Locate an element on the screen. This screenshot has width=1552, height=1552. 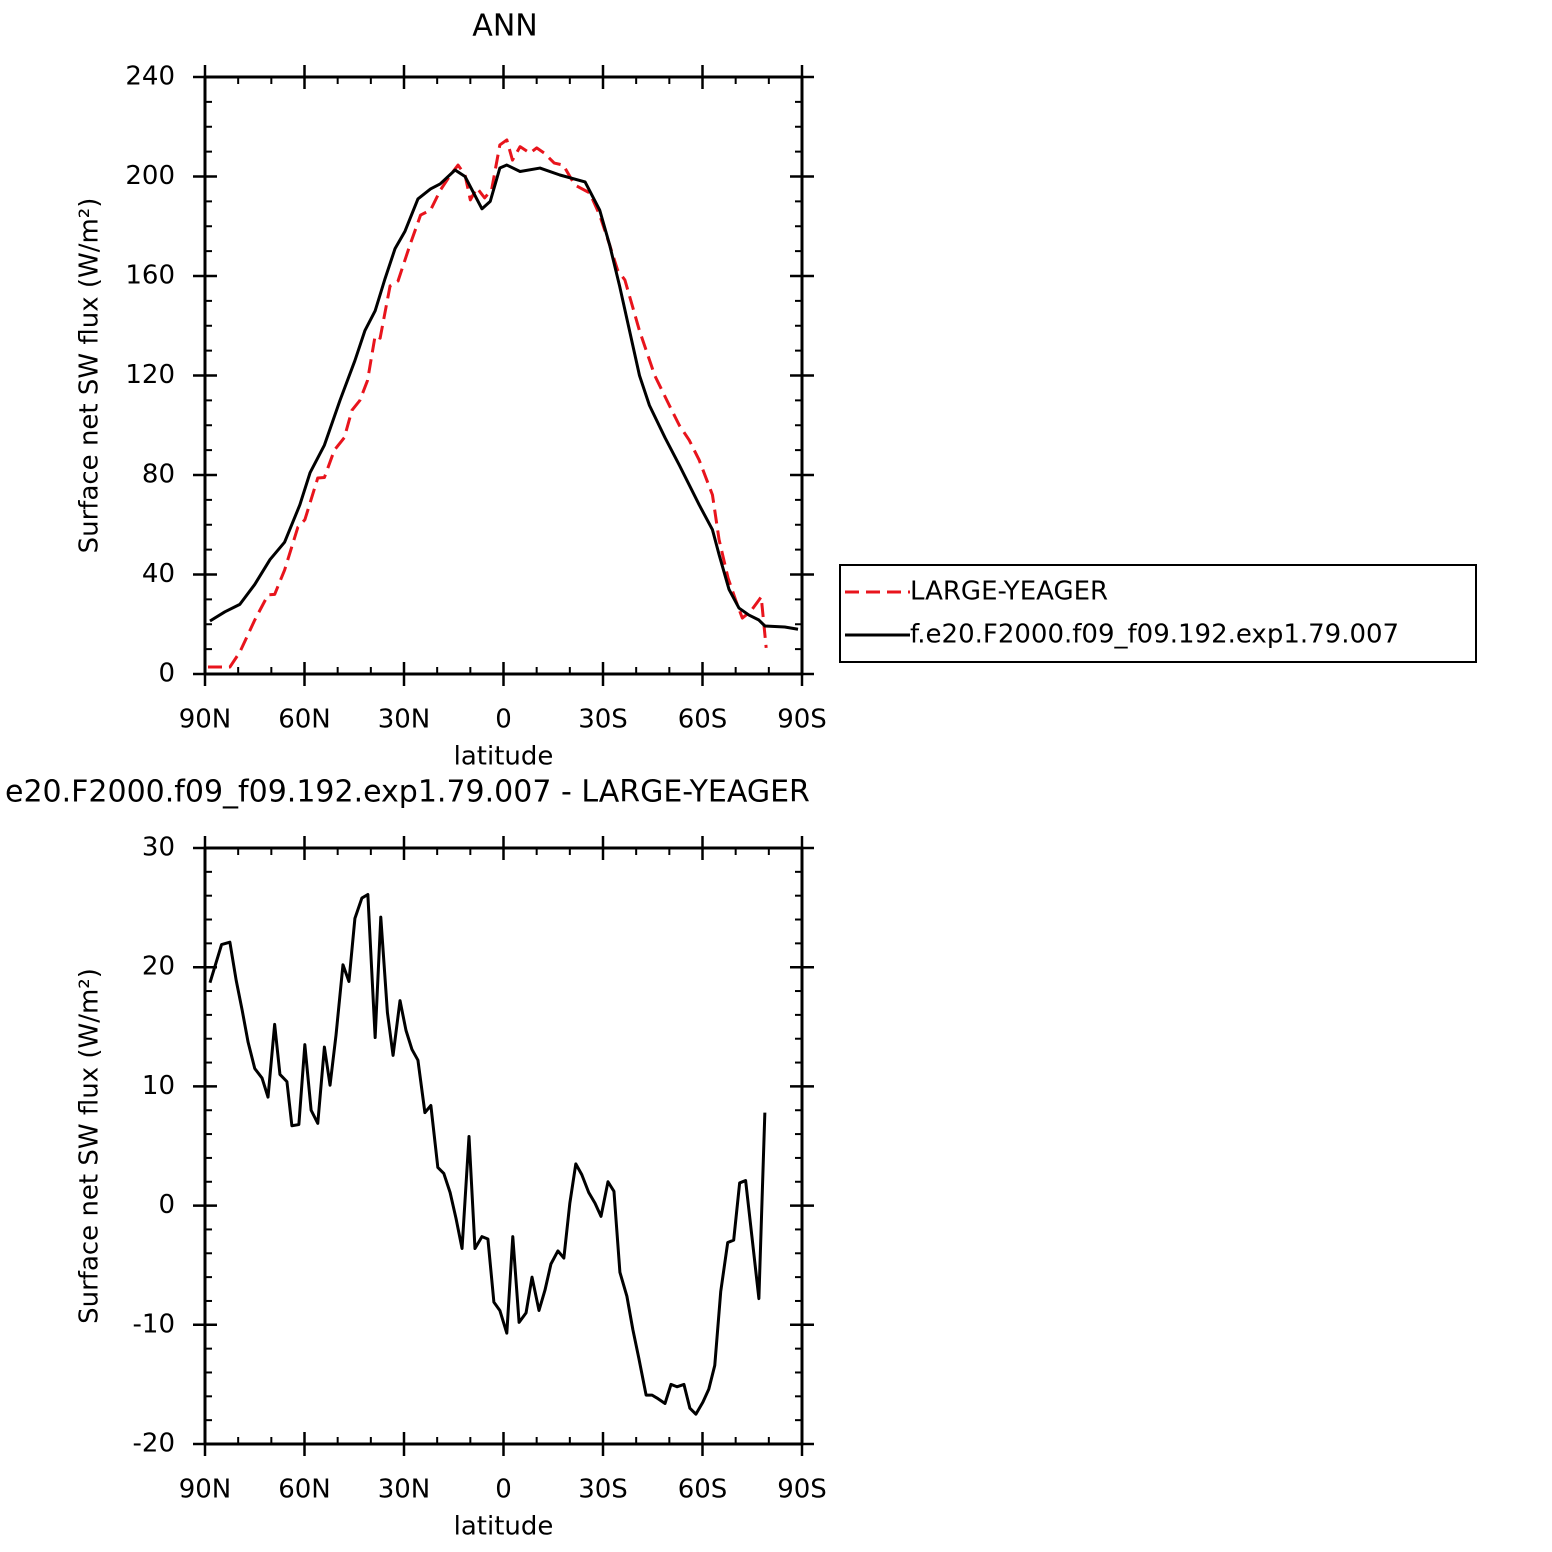
y-tick-label: 30 is located at coordinates (158, 848).